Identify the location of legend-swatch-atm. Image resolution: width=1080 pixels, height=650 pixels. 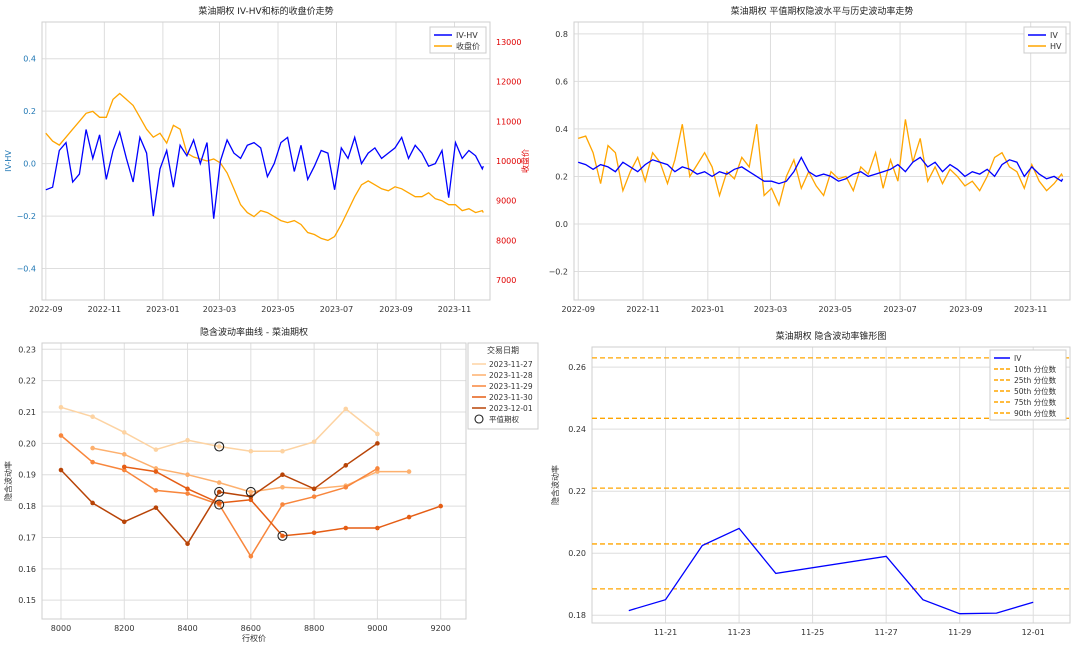
(479, 419).